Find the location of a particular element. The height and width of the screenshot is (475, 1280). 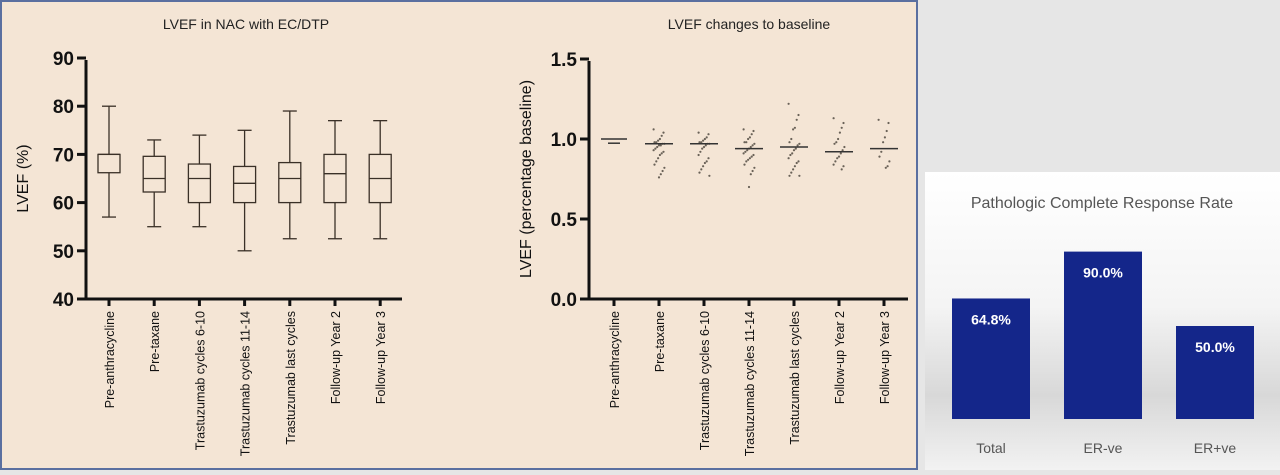

x-tick-label: ER-ve is located at coordinates (1103, 448).